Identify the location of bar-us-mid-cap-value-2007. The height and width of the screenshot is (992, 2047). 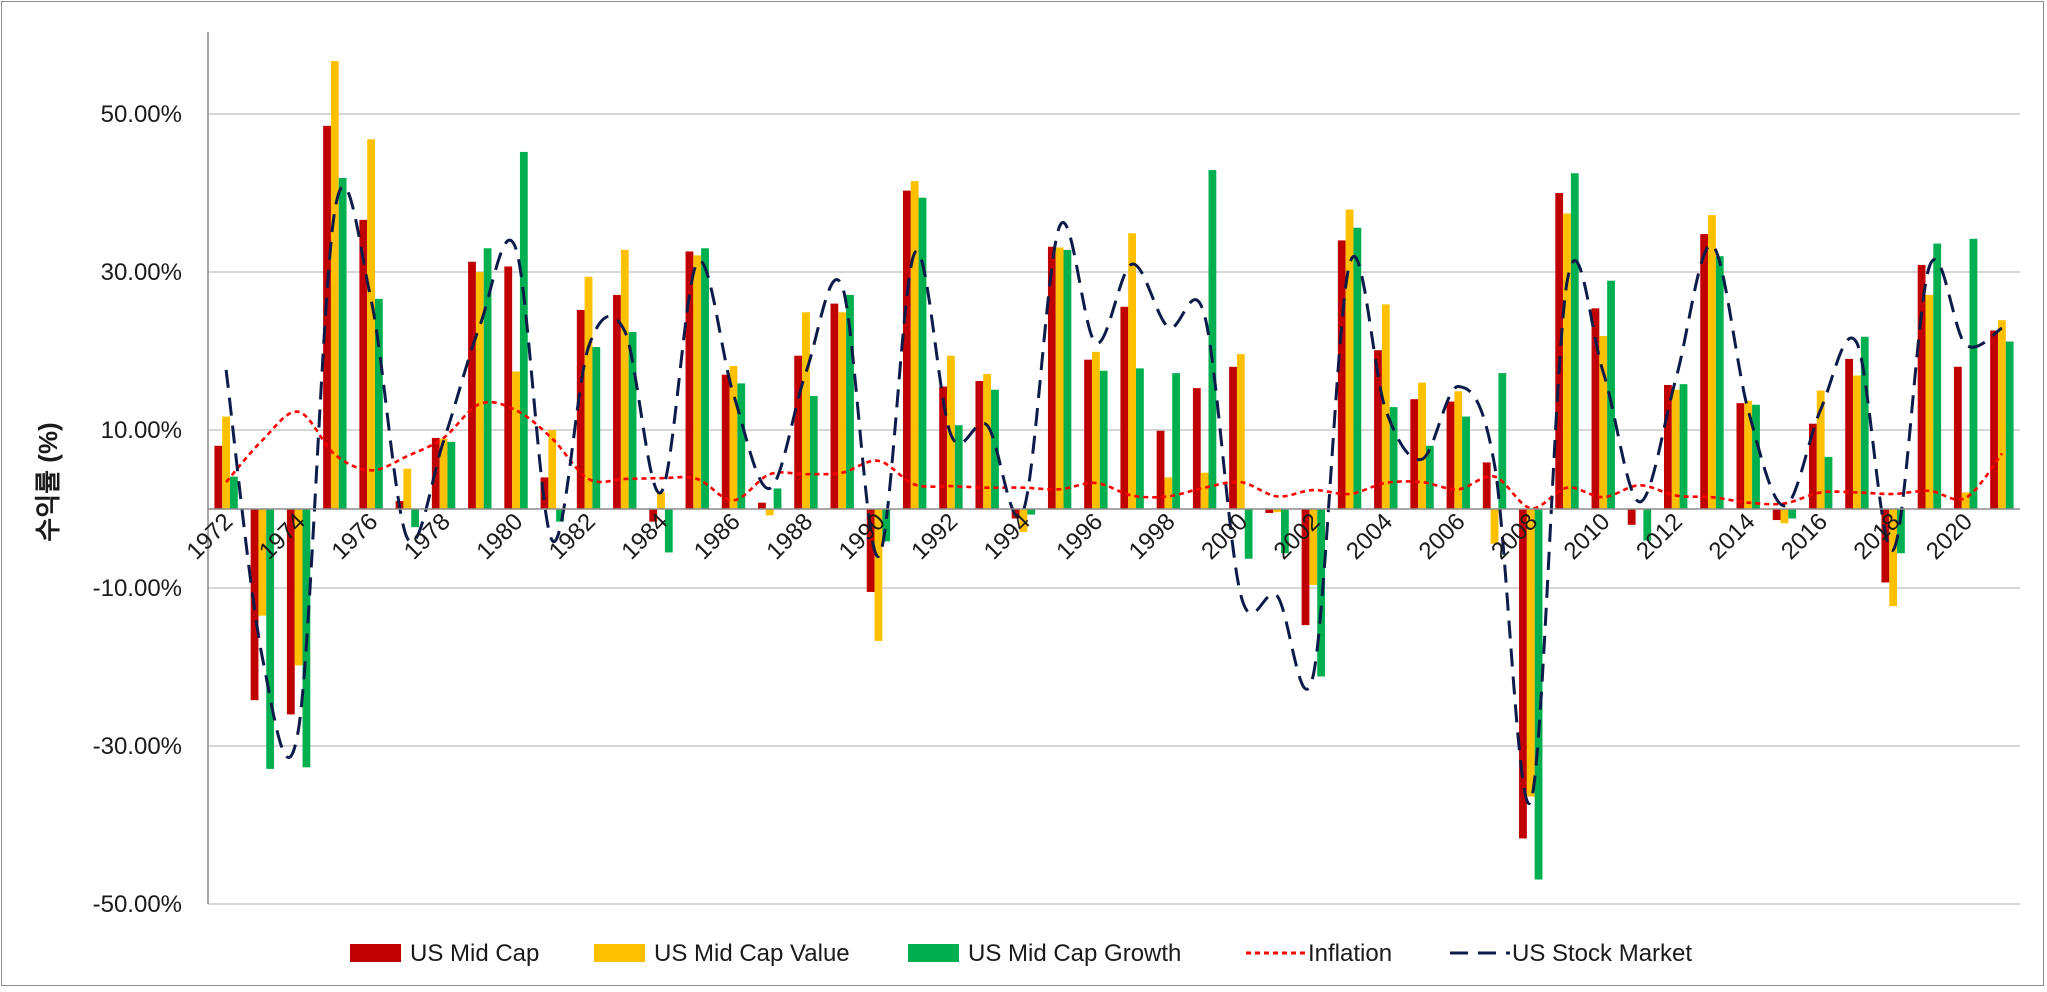
(1494, 526).